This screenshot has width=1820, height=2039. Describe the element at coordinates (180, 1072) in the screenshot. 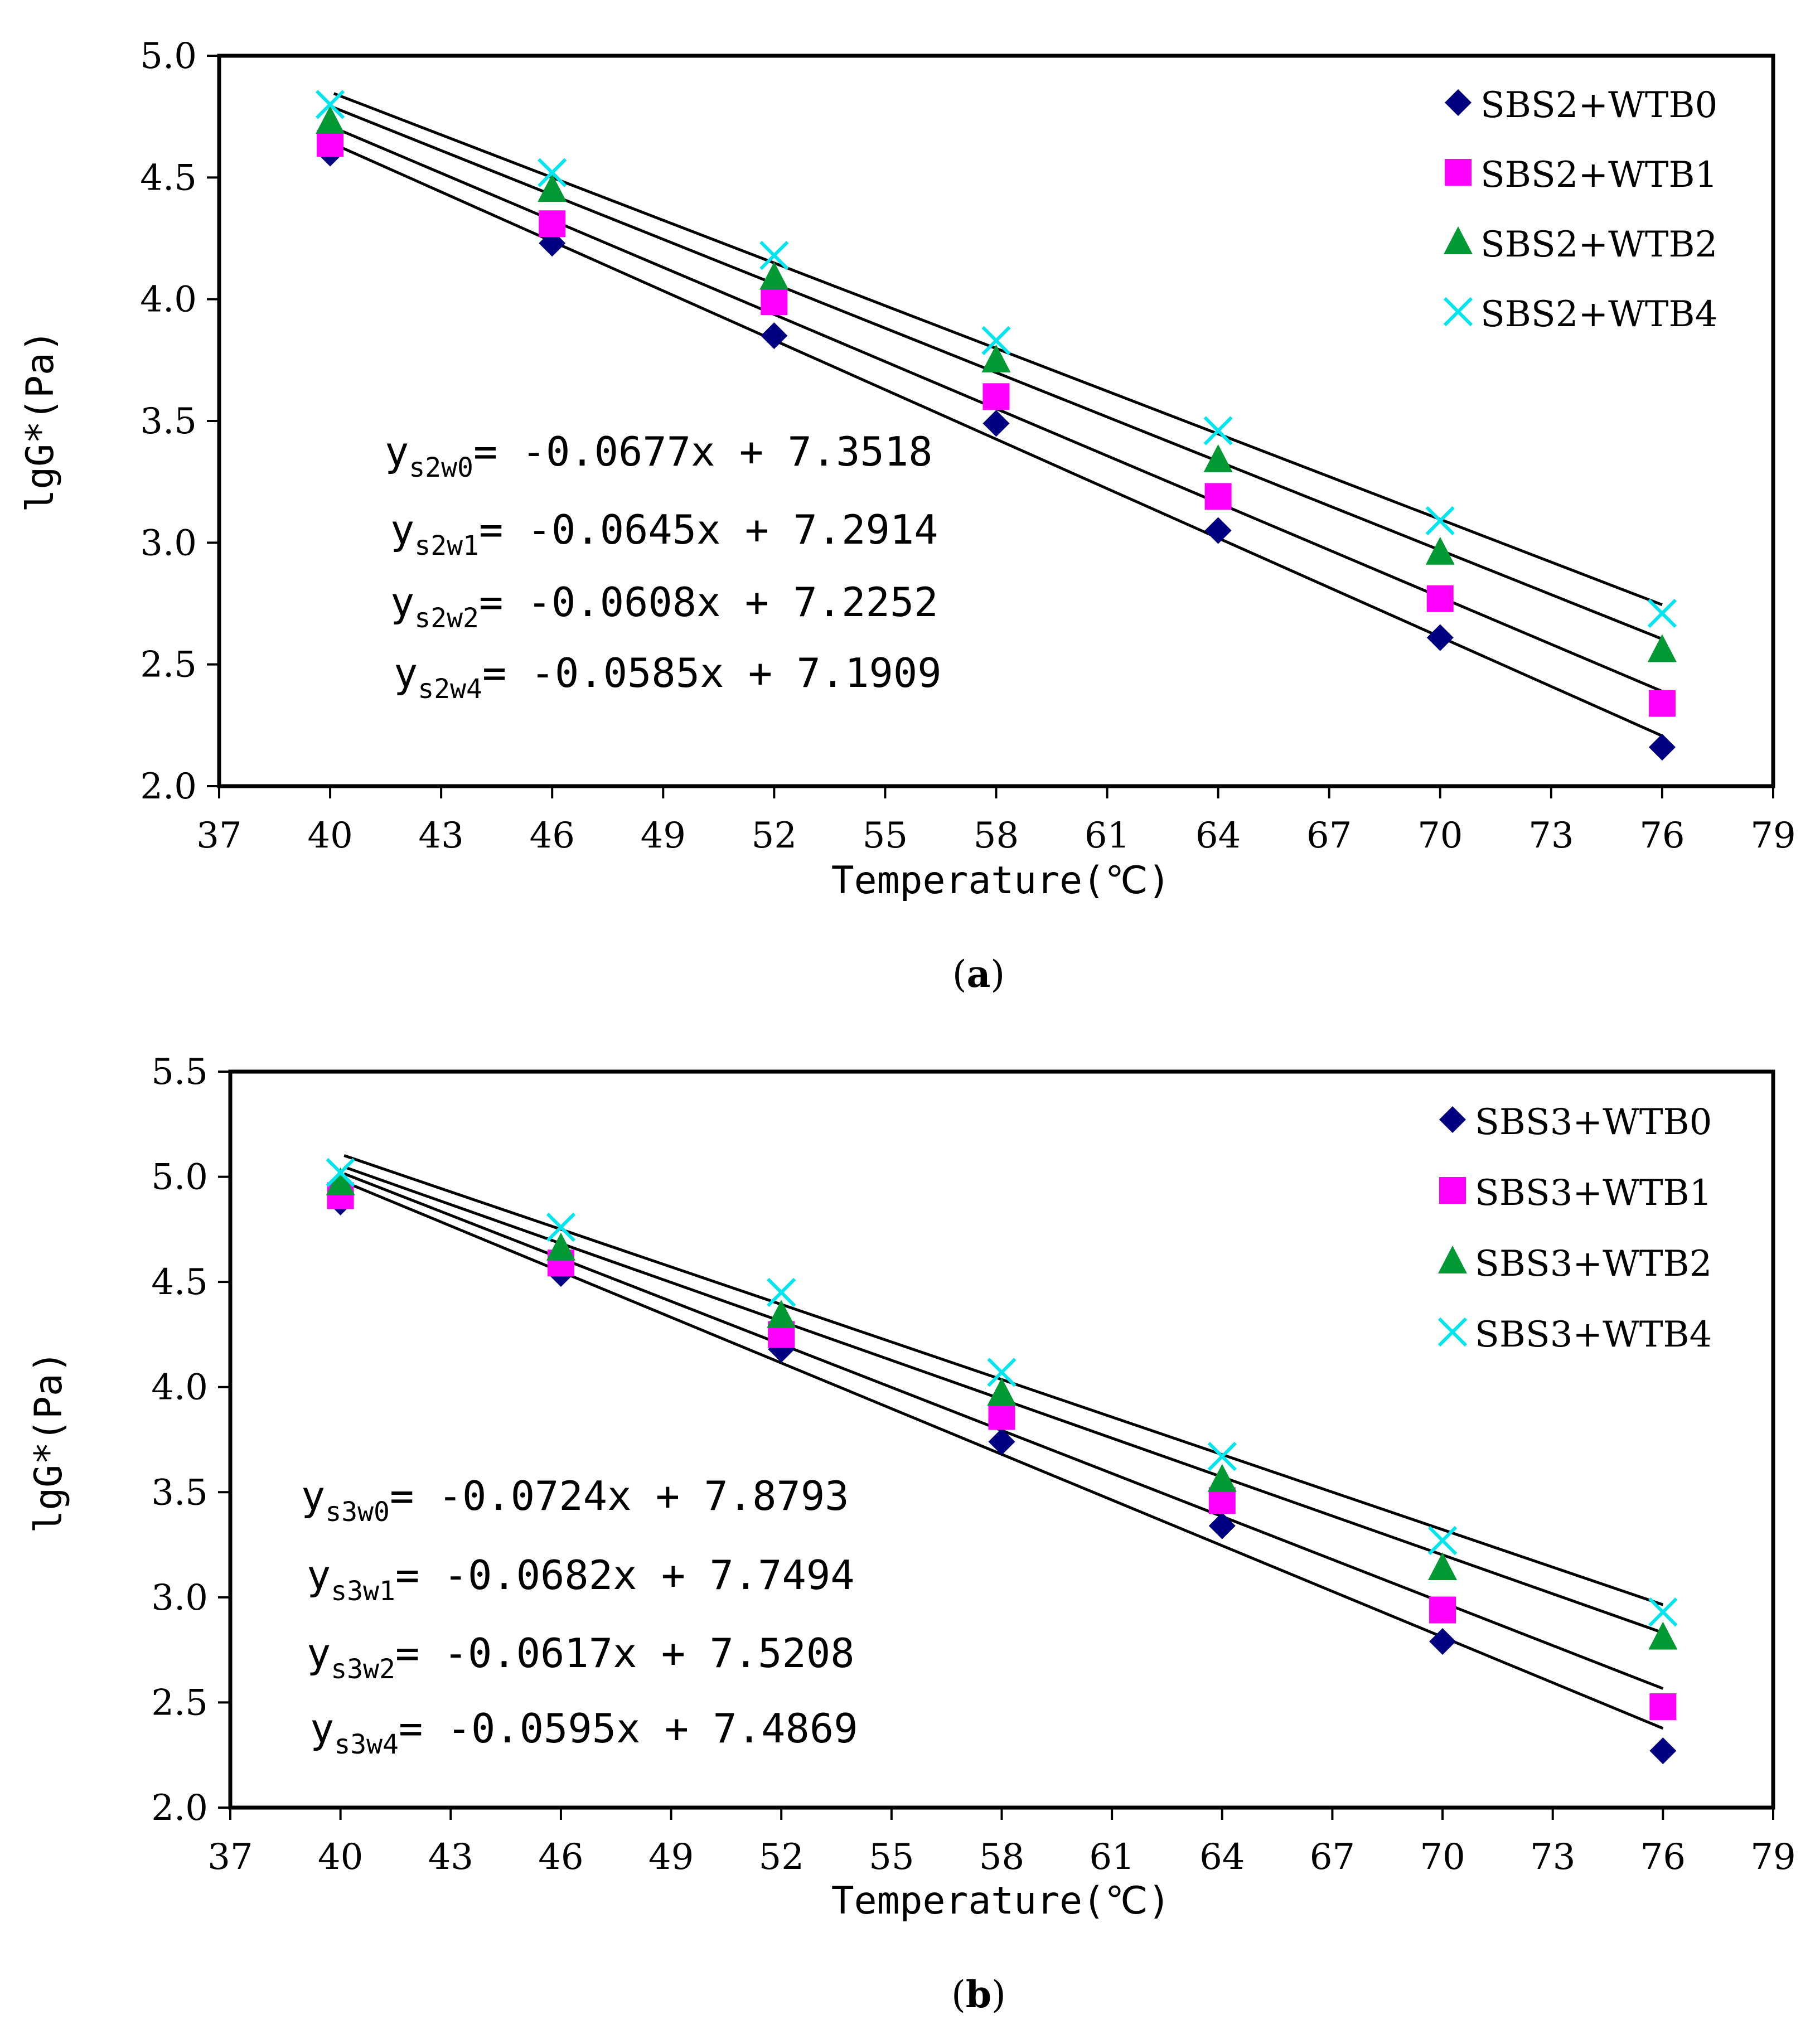

I see `y-tick-label: 5.5` at that location.